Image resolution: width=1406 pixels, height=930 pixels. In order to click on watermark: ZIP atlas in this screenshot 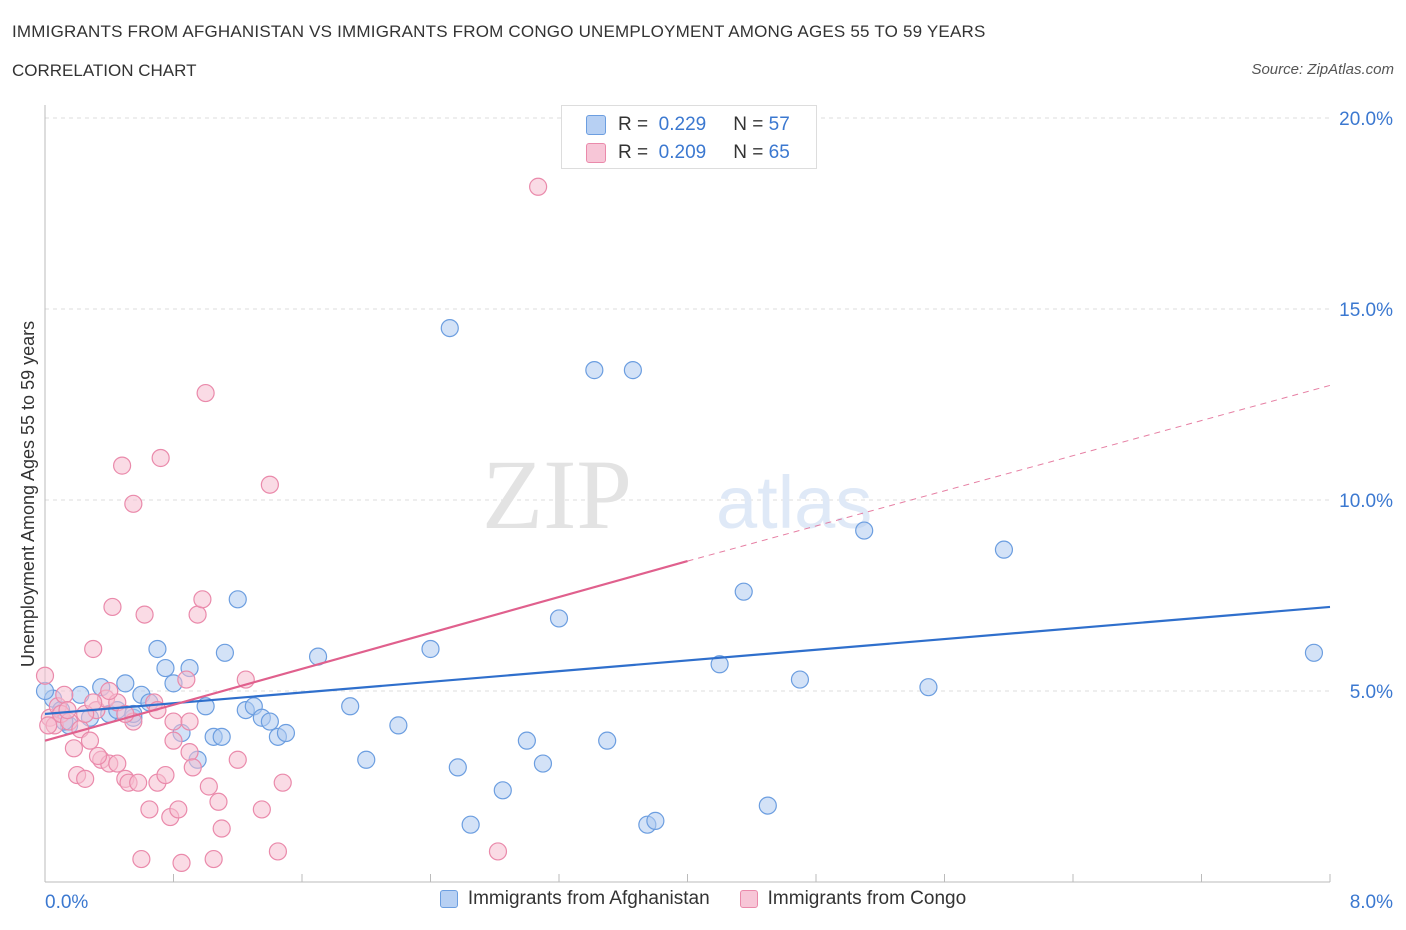, I will do `click(677, 494)`.